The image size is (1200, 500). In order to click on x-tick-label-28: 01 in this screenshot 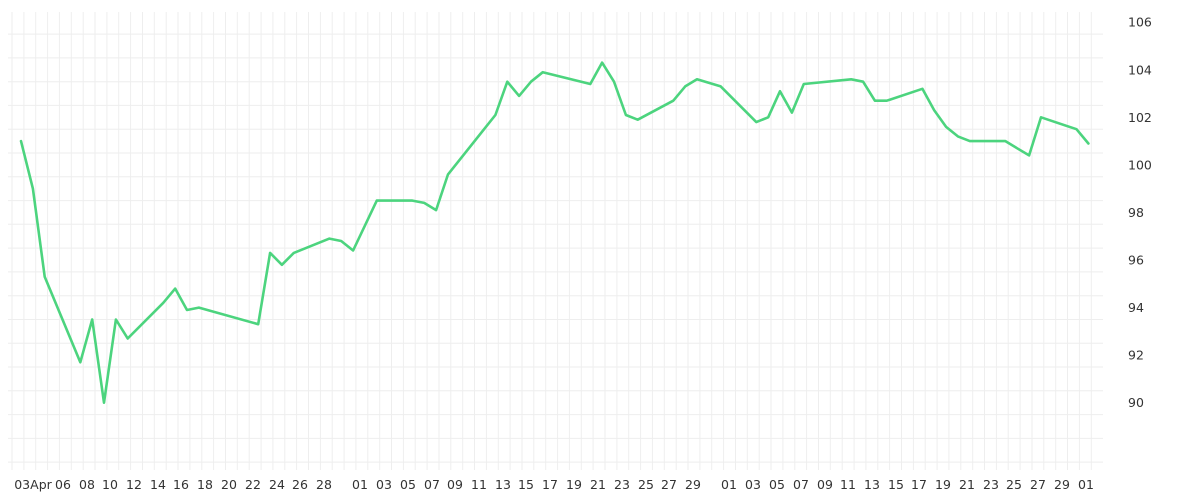, I will do `click(729, 484)`.